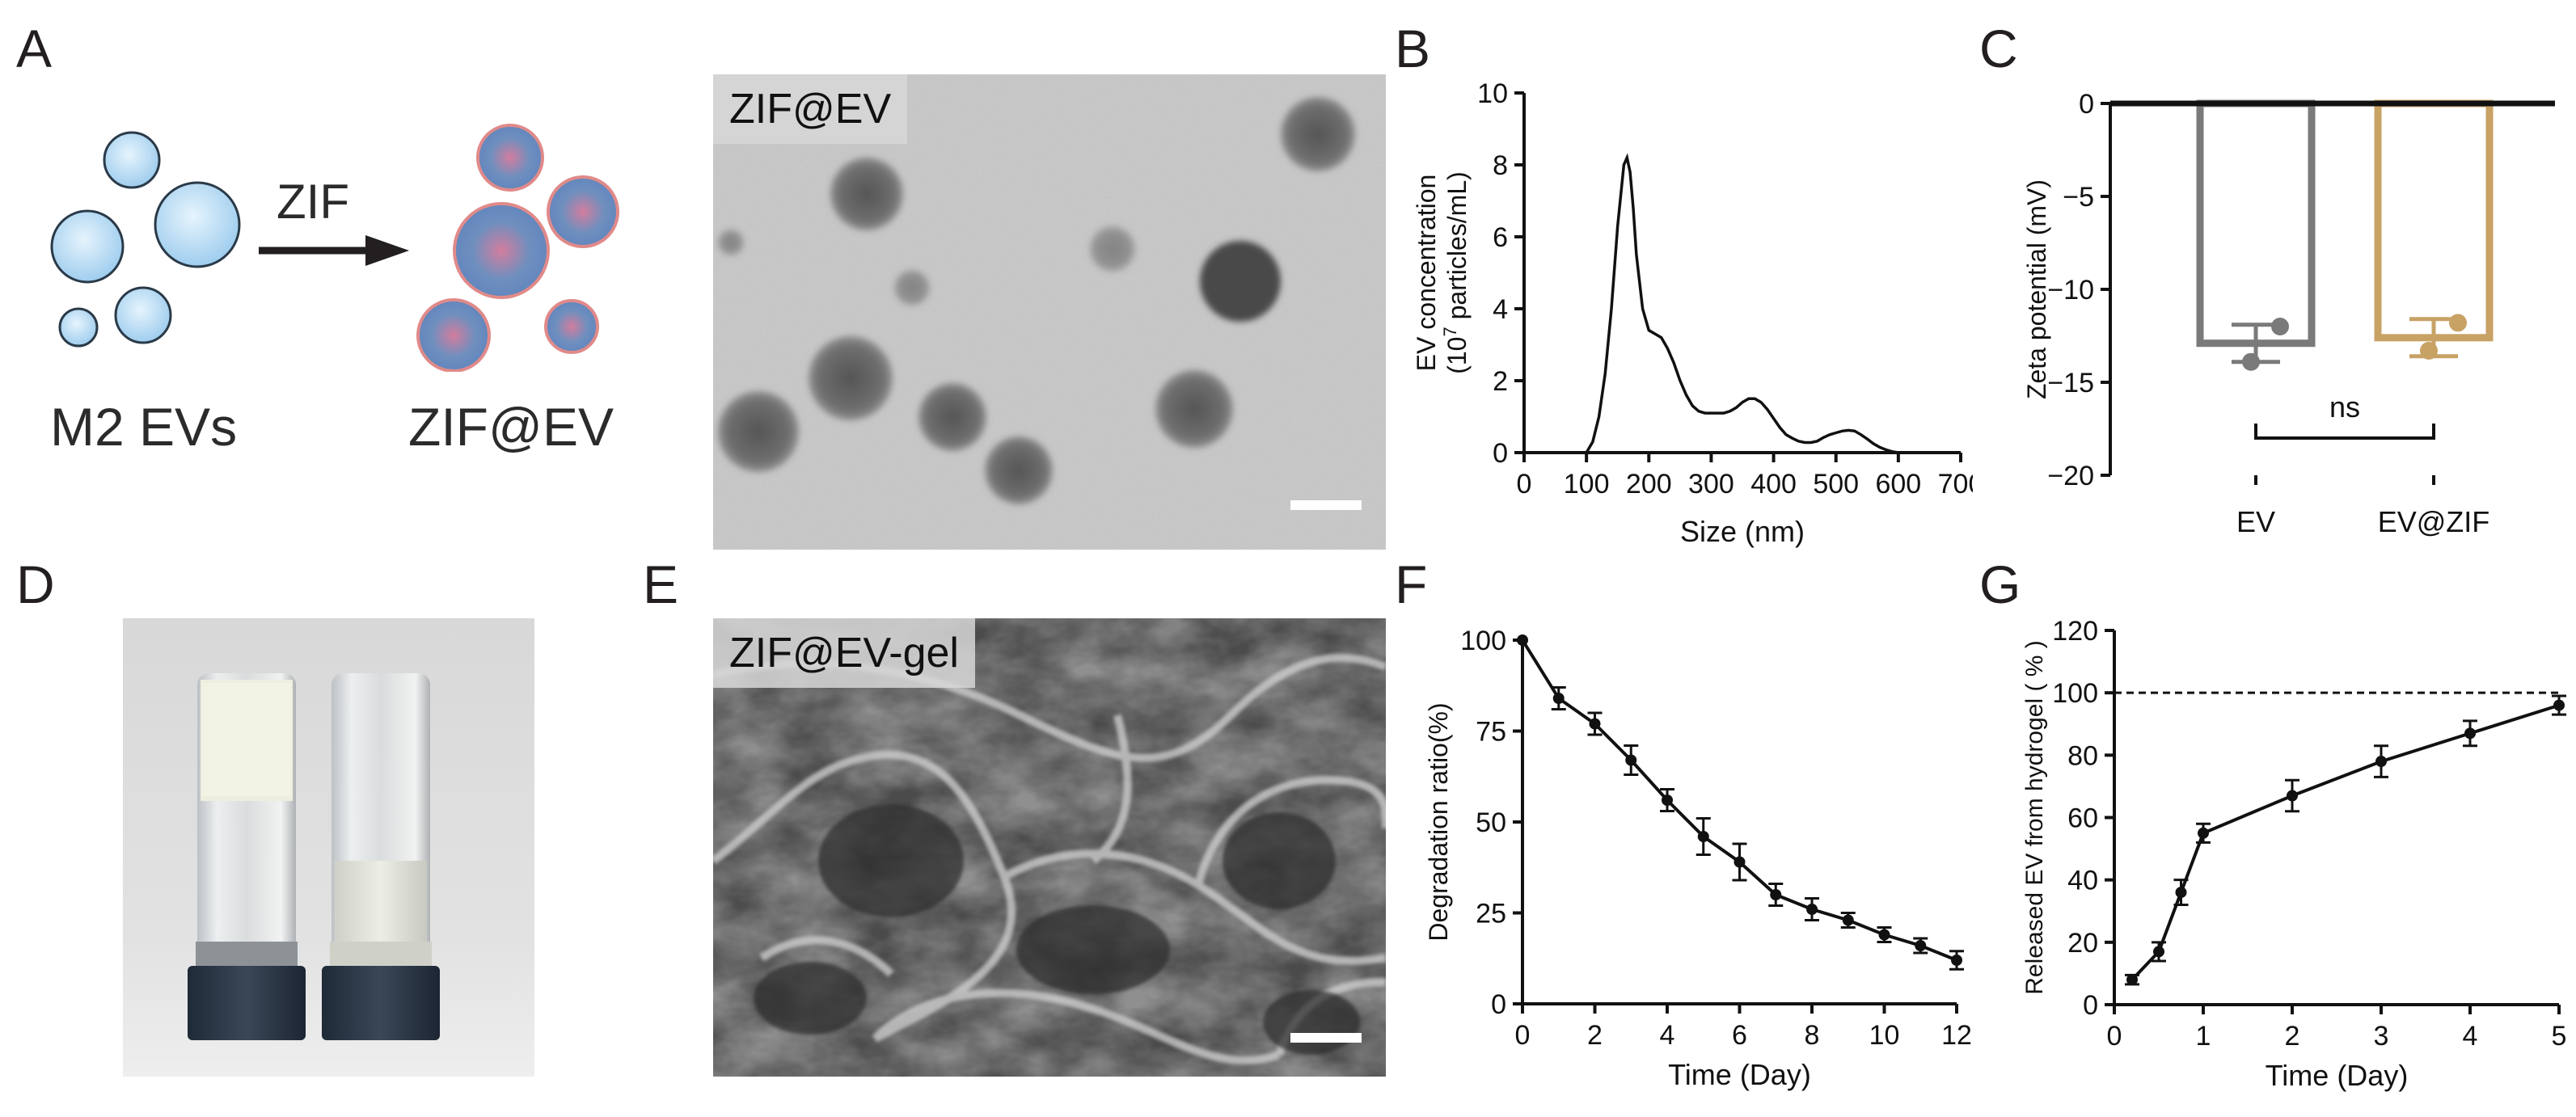 The image size is (2576, 1117). What do you see at coordinates (1742, 531) in the screenshot?
I see `x-axis-label: Size (nm)` at bounding box center [1742, 531].